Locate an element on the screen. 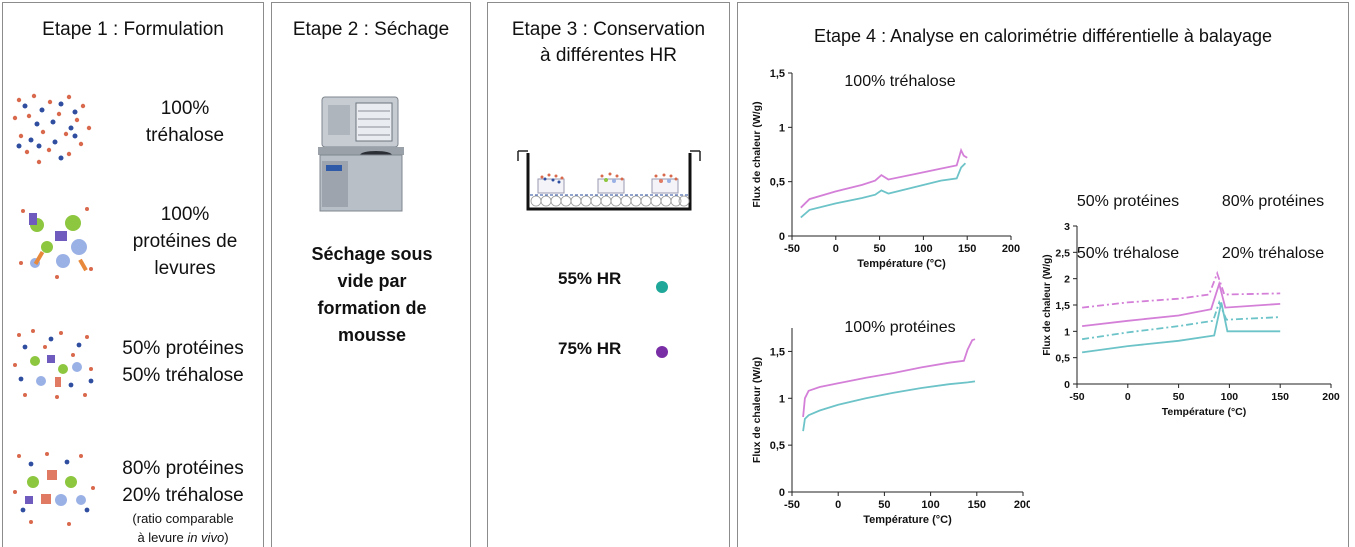  legend-label-80-20-line2: 20% tréhalose is located at coordinates (1273, 253).